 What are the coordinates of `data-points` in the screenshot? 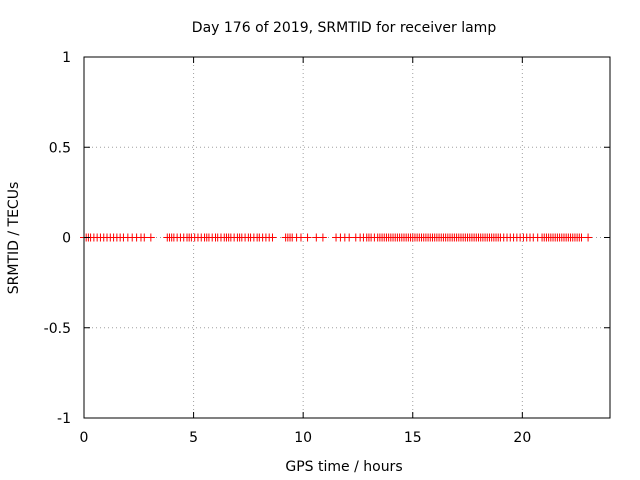 It's located at (336, 237).